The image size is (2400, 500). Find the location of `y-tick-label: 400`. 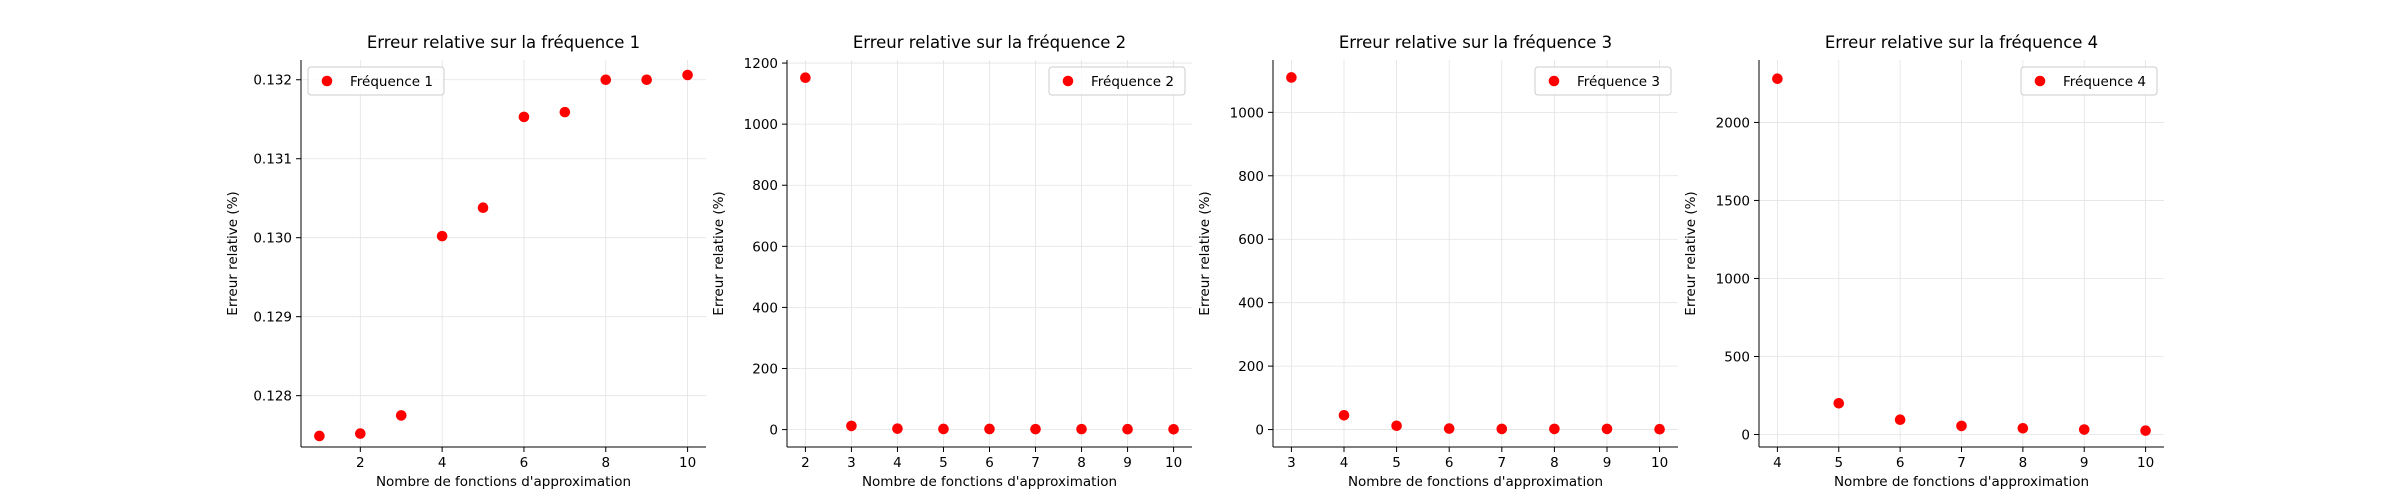

y-tick-label: 400 is located at coordinates (765, 308).